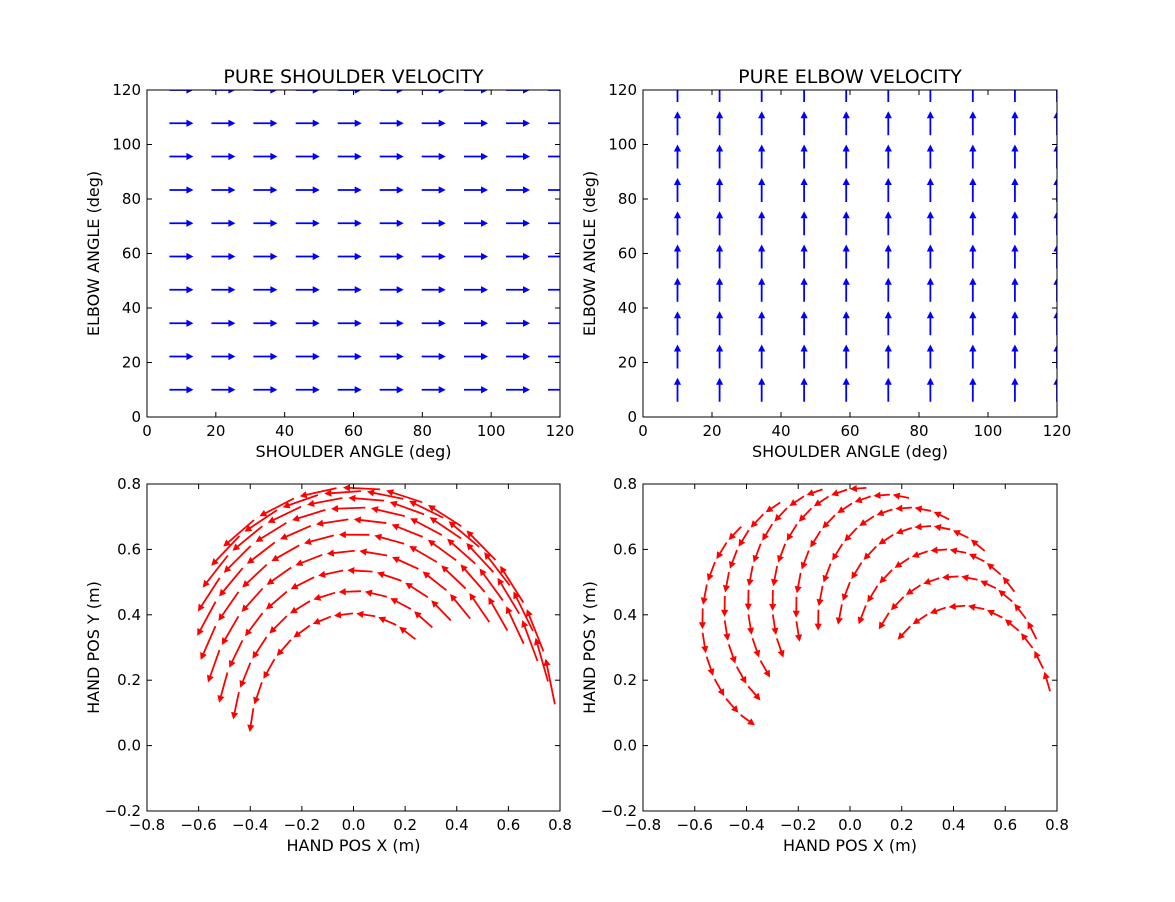 Image resolution: width=1175 pixels, height=902 pixels. What do you see at coordinates (354, 845) in the screenshot?
I see `panel-2-x-axis-label: HAND POS X (m)` at bounding box center [354, 845].